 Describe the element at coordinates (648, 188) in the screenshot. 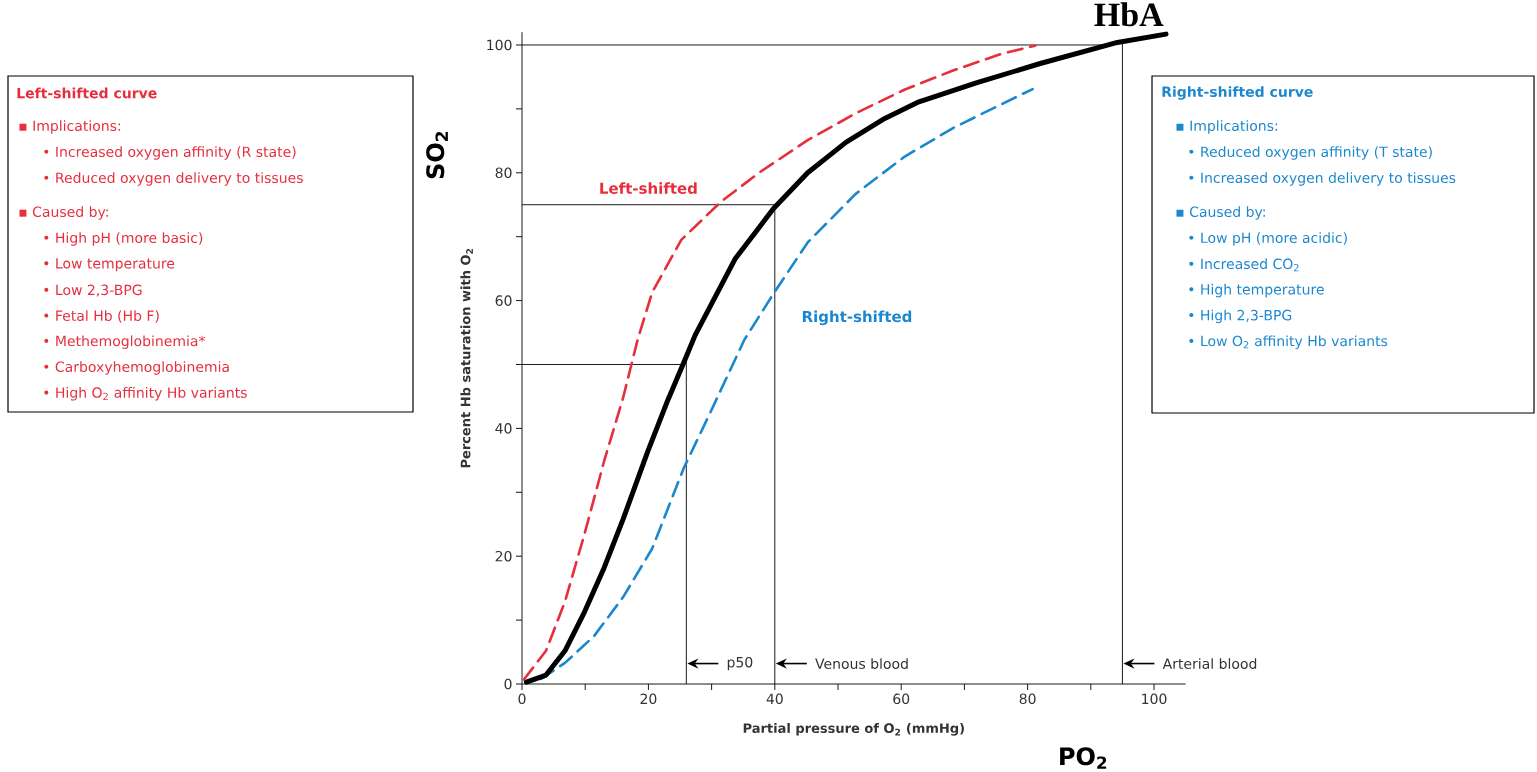

I see `series-label: Left-shifted` at that location.